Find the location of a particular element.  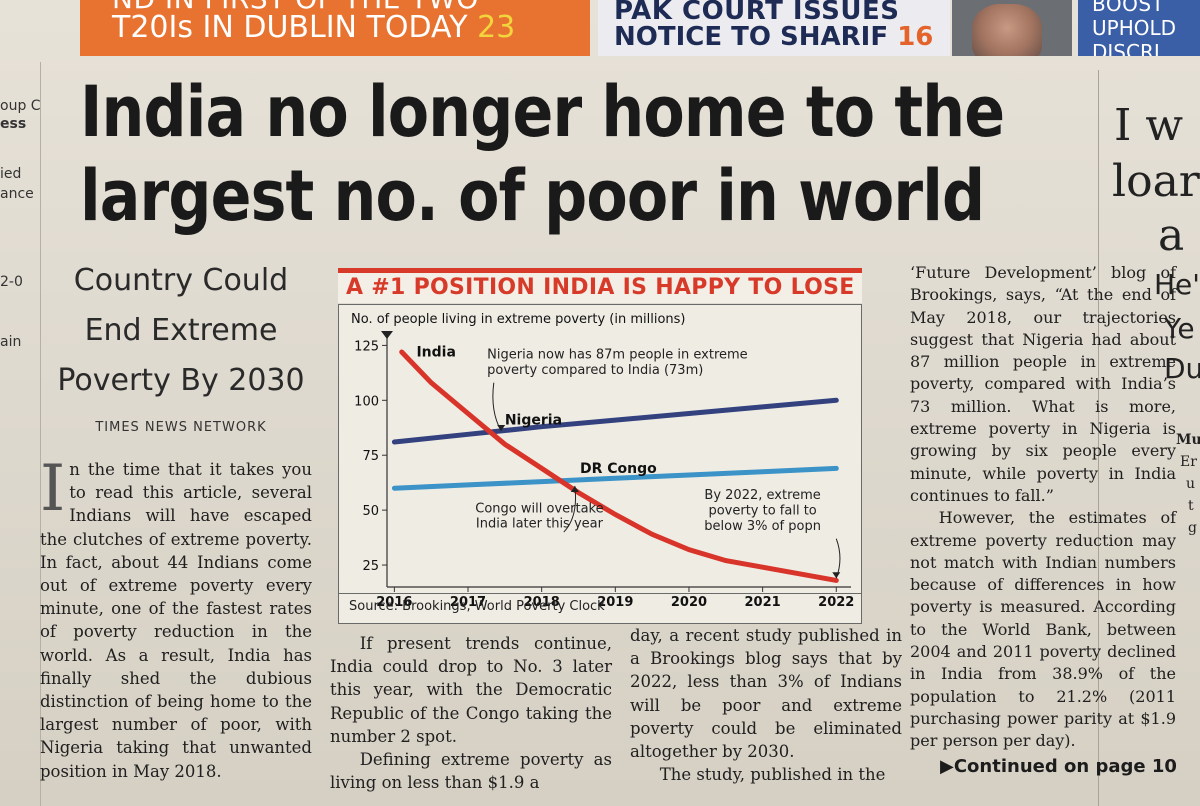

fragment-text: ess is located at coordinates (13, 124).